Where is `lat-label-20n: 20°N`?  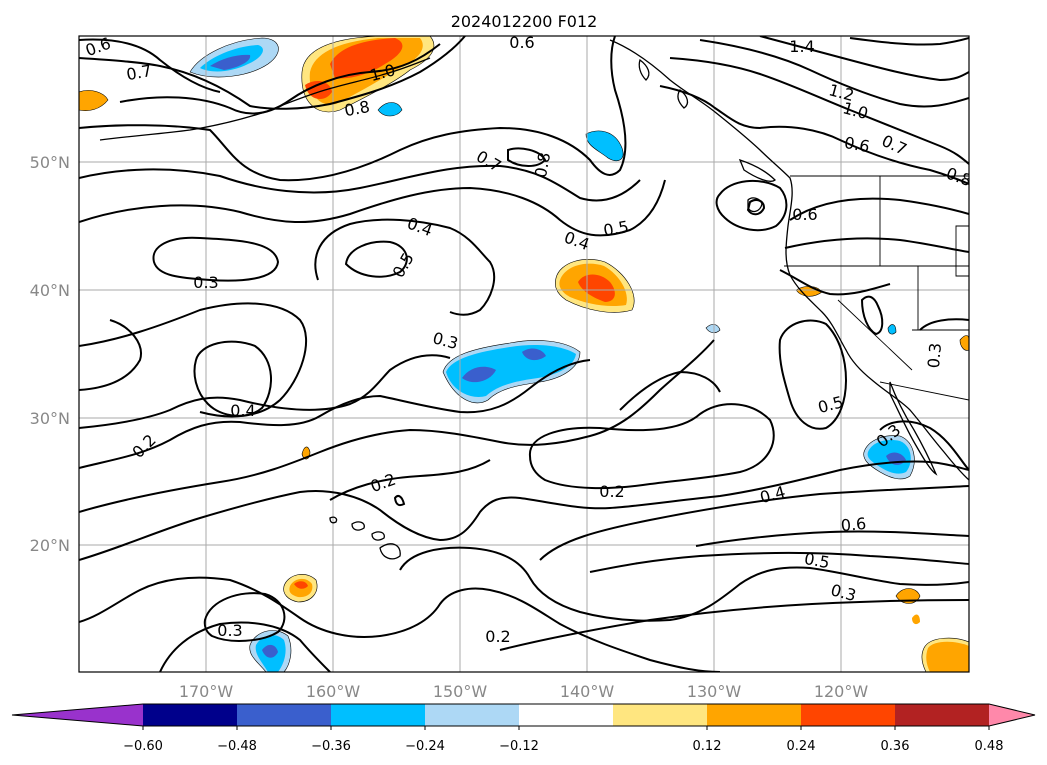
lat-label-20n: 20°N is located at coordinates (50, 545).